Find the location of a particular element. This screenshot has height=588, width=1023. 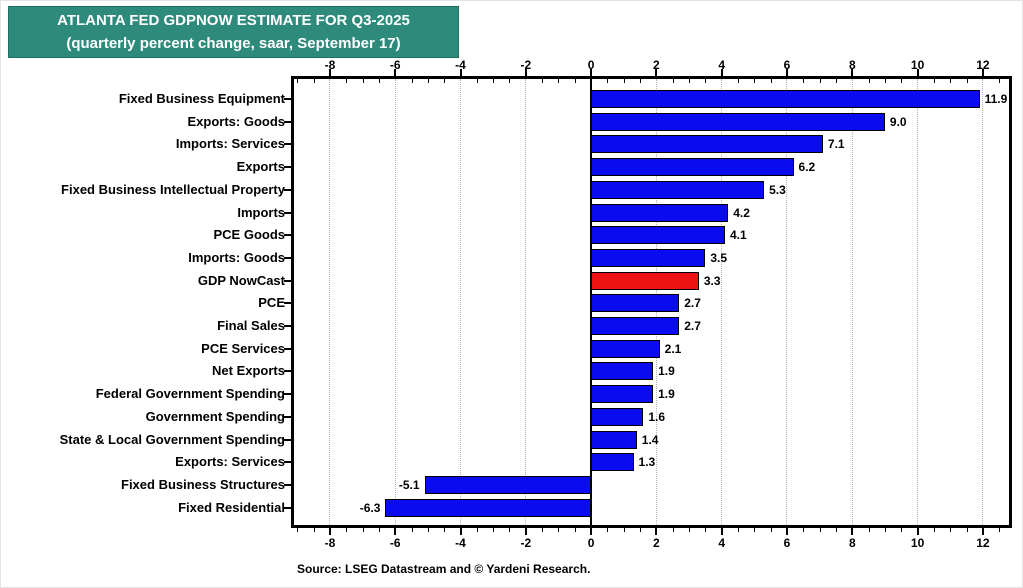

category-label-pce-goods: PCE Goods is located at coordinates (249, 235).